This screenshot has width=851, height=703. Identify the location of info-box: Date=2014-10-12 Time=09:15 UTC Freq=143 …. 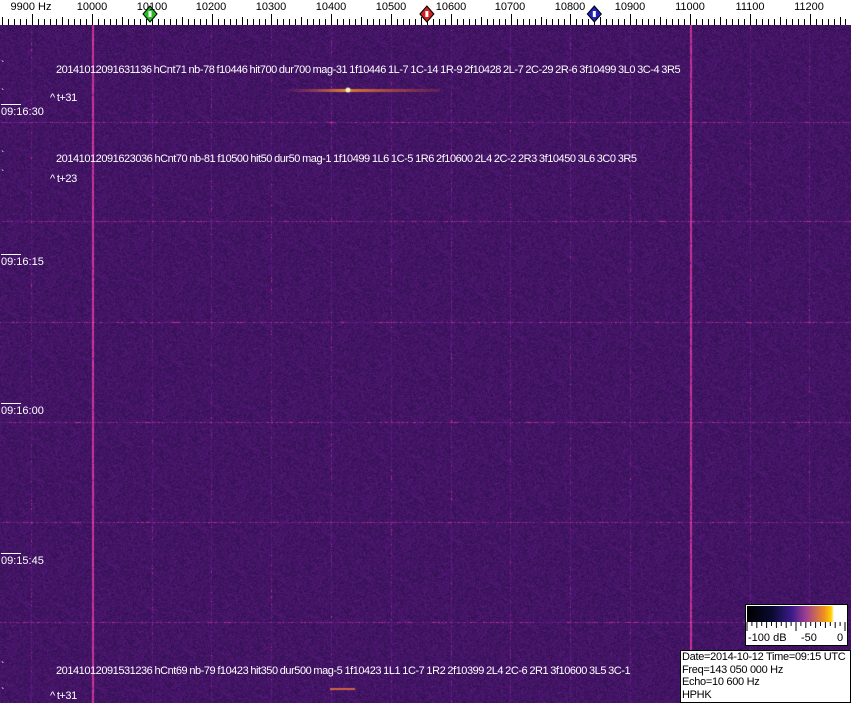
(765, 676).